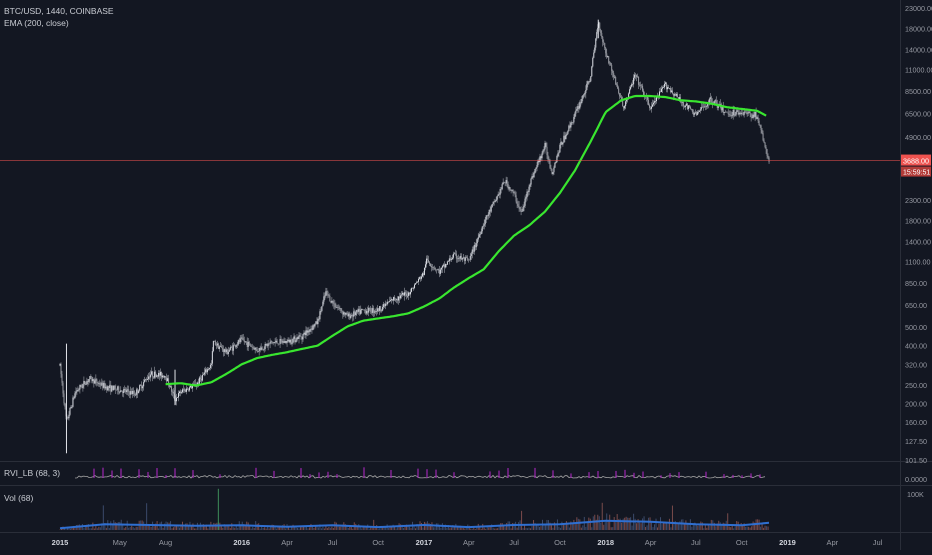 This screenshot has width=932, height=555. What do you see at coordinates (916, 283) in the screenshot?
I see `y-tick-label: 850.00` at bounding box center [916, 283].